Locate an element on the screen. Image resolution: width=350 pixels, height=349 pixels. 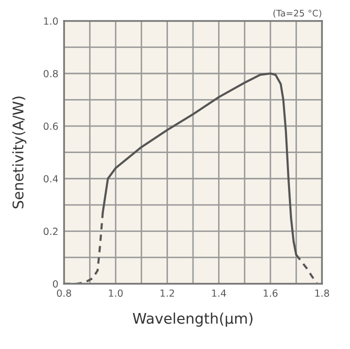
y-tick-label: 0.4 is located at coordinates (51, 178).